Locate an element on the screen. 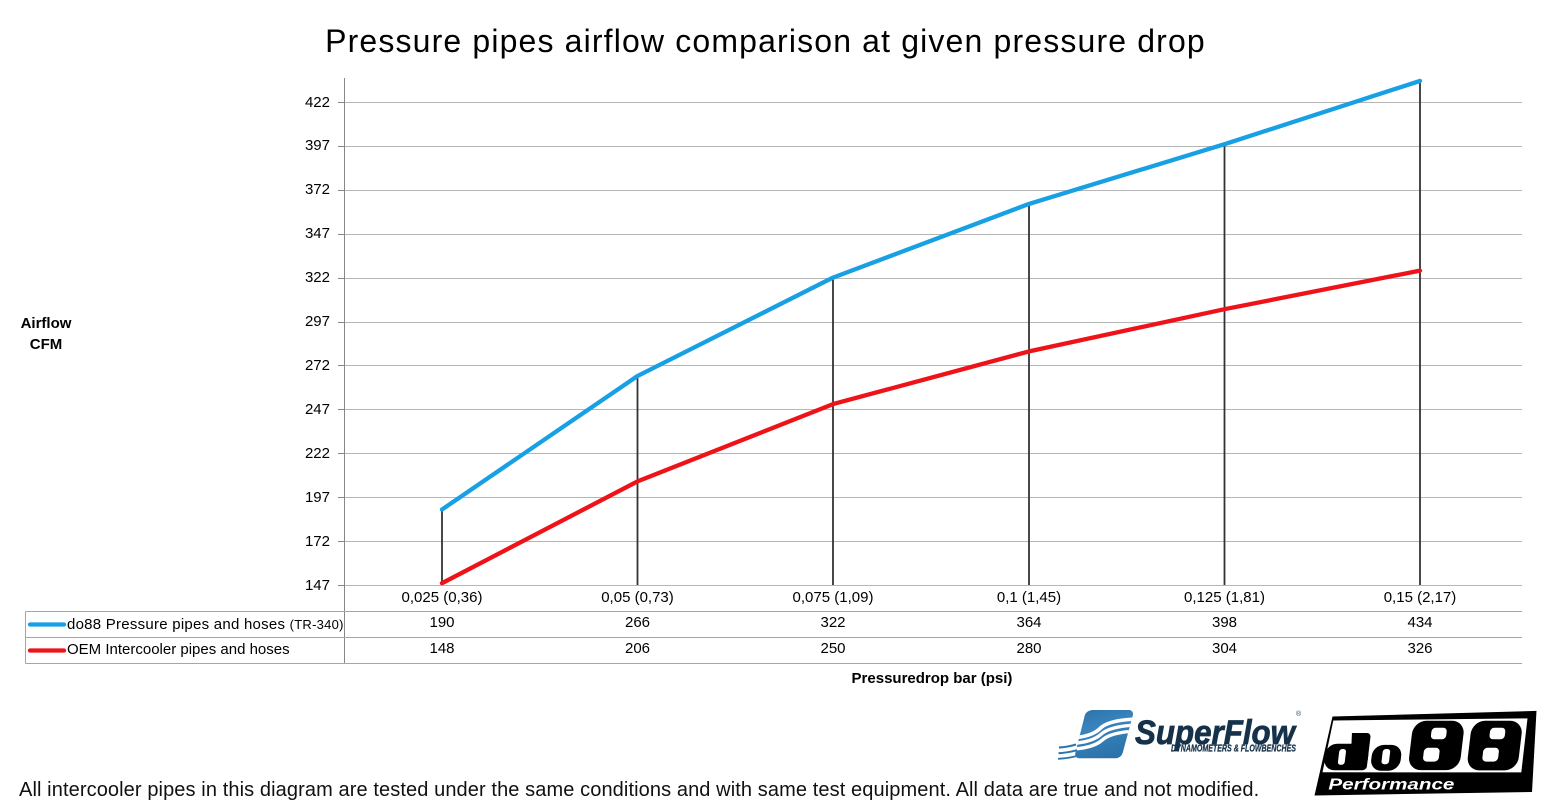 This screenshot has width=1545, height=810. svg-text: SuperFlow is located at coordinates (1216, 733).